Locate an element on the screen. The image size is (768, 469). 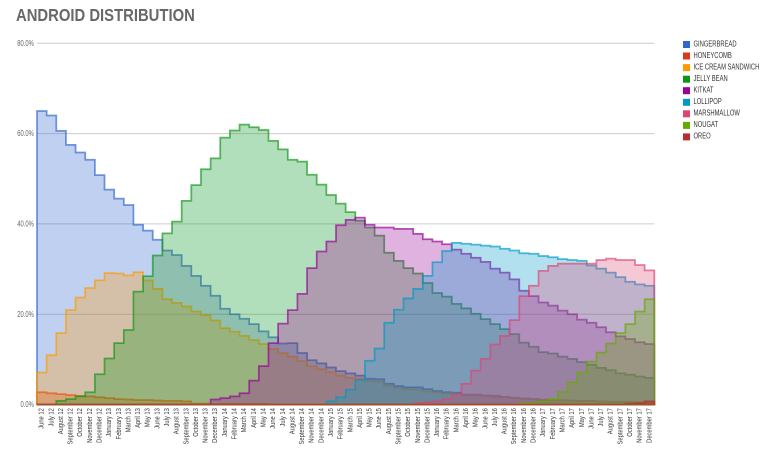
svg-text: August 12 is located at coordinates (61, 421).